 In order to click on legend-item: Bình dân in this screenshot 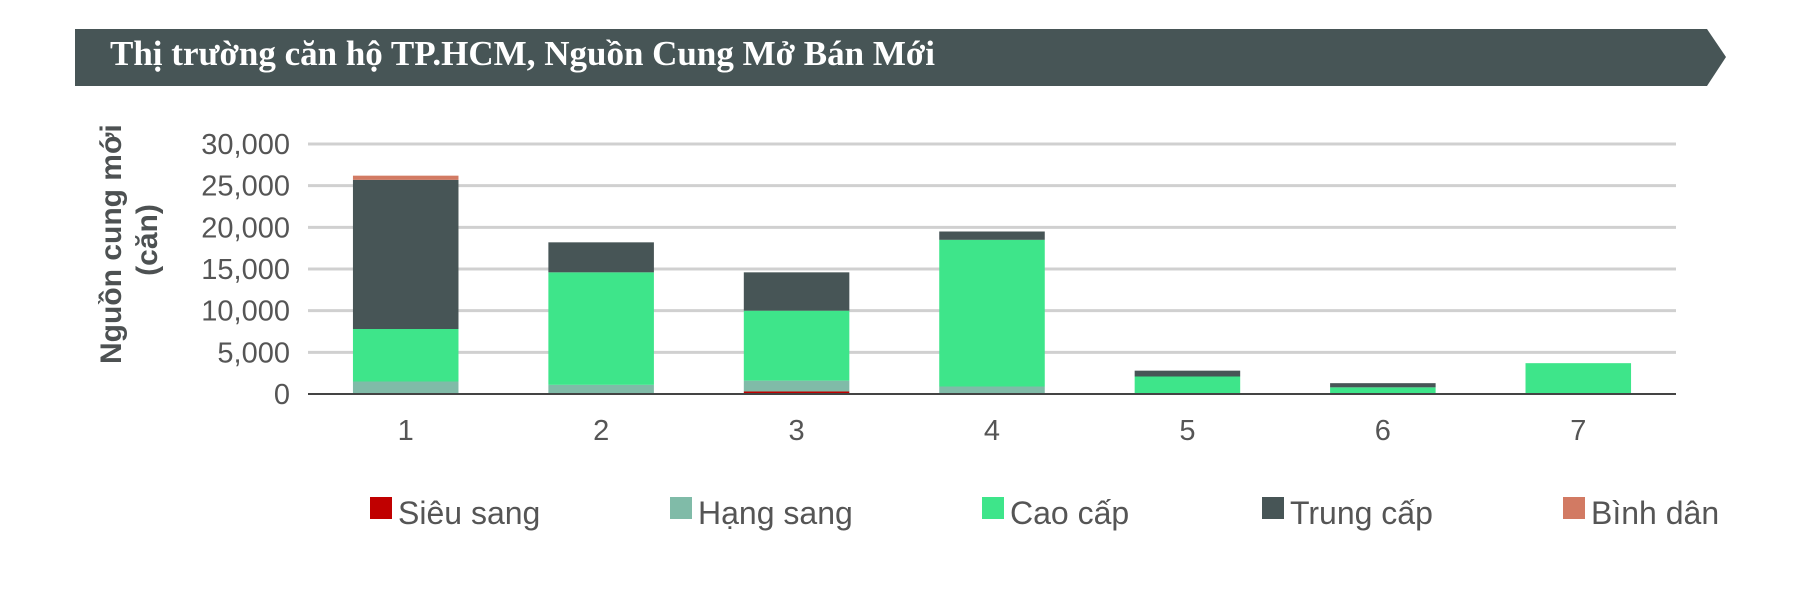, I will do `click(1641, 513)`.